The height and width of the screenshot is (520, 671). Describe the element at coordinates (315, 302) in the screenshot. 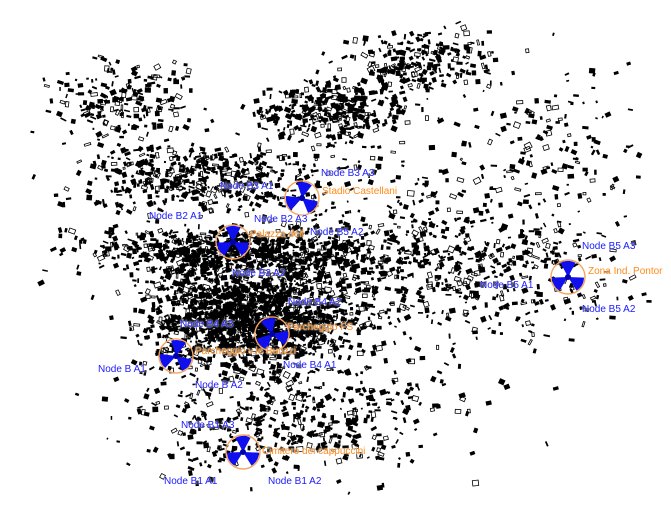

I see `node-label-b4-a2: Node B4 A2` at that location.